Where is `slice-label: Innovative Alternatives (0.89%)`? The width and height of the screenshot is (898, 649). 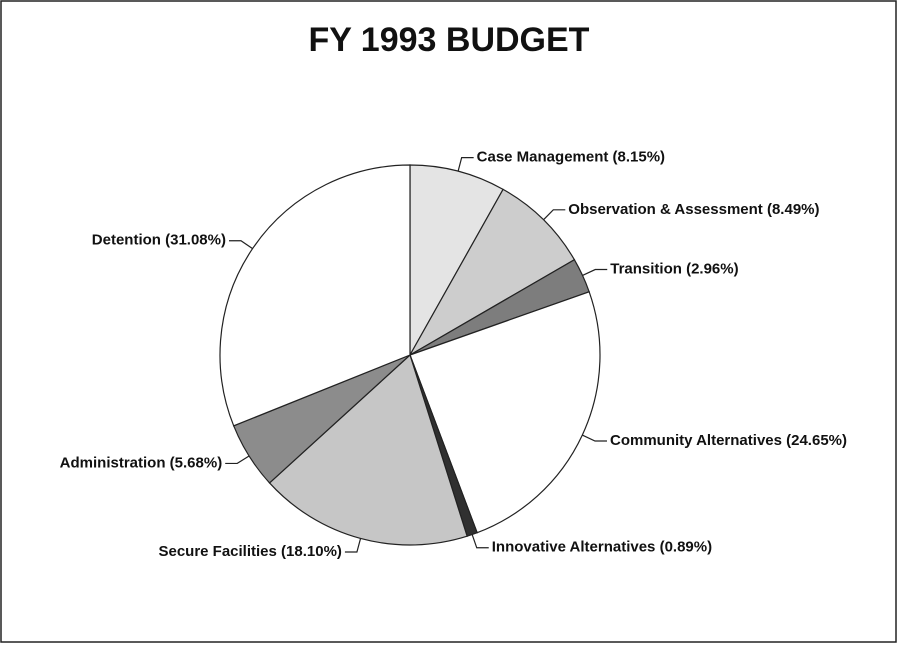 slice-label: Innovative Alternatives (0.89%) is located at coordinates (602, 547).